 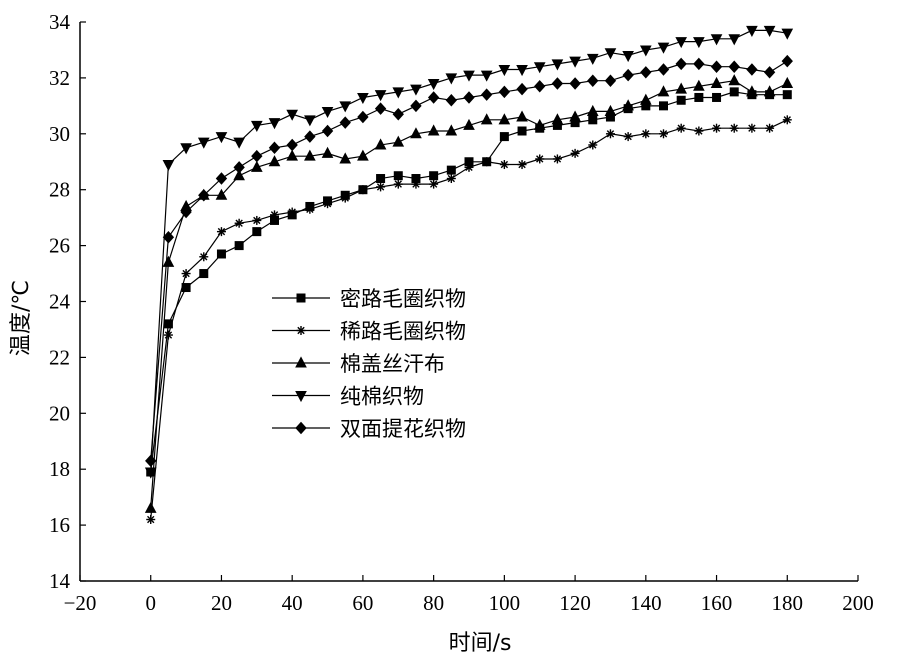 I want to click on x-tick-label: 180, so click(x=788, y=603).